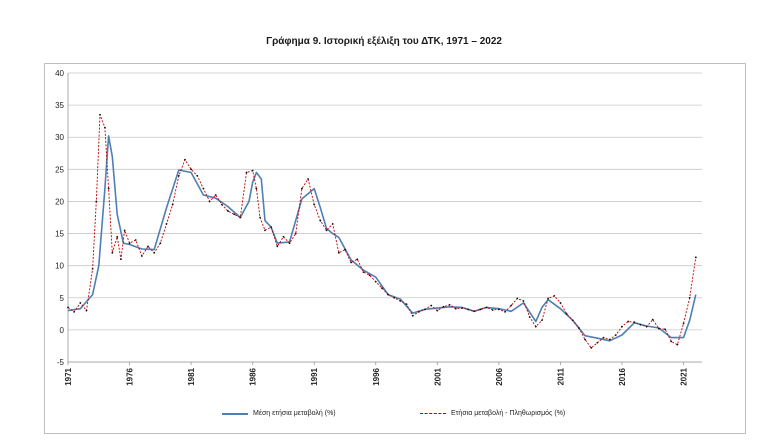 The image size is (768, 441). What do you see at coordinates (59, 201) in the screenshot?
I see `y-tick-label: 20` at bounding box center [59, 201].